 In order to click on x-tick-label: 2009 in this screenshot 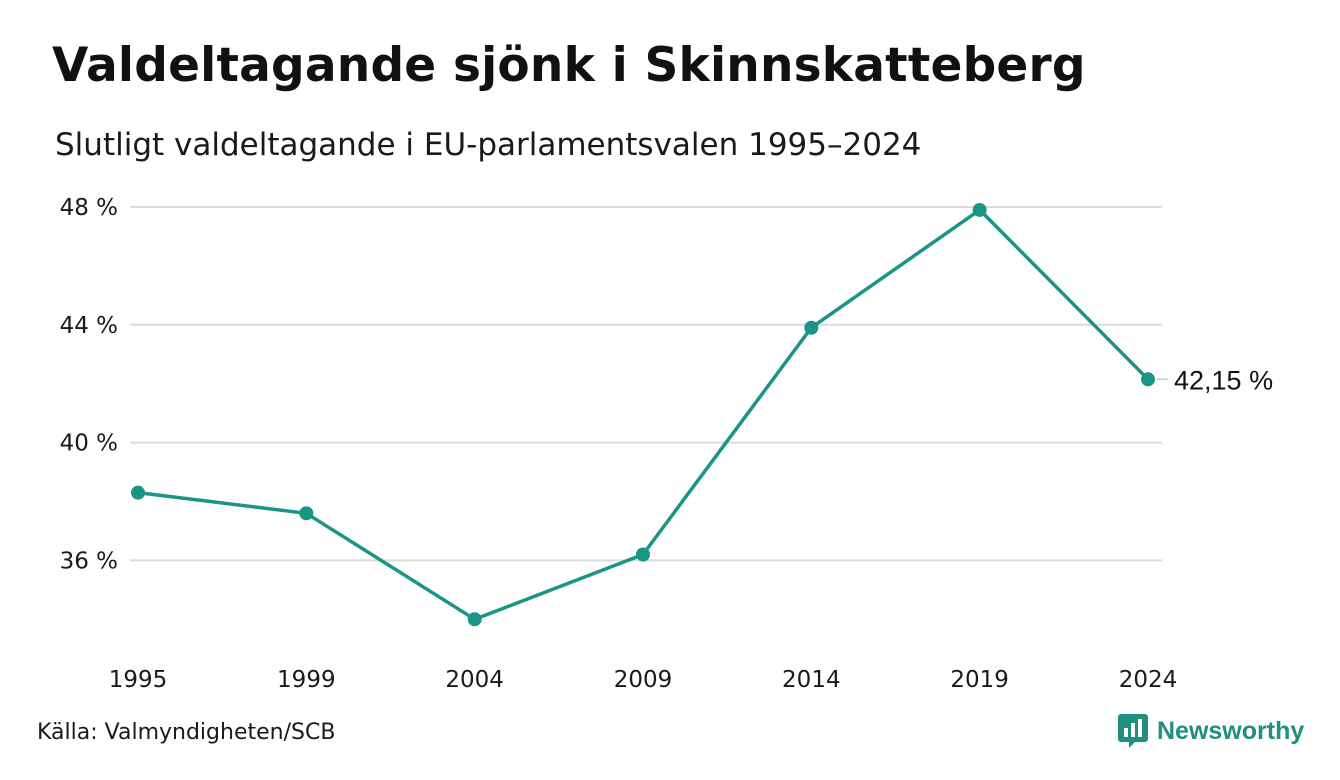, I will do `click(643, 680)`.